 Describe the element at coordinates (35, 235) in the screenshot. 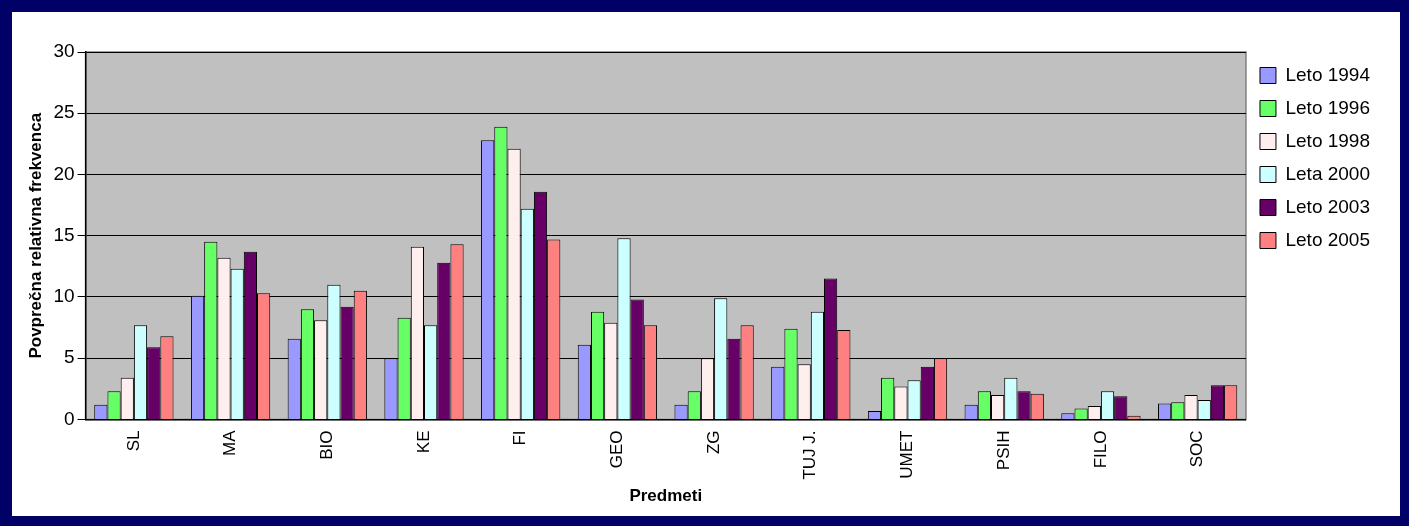

I see `y-axis-title: Povprečna relativna frekvenca` at that location.